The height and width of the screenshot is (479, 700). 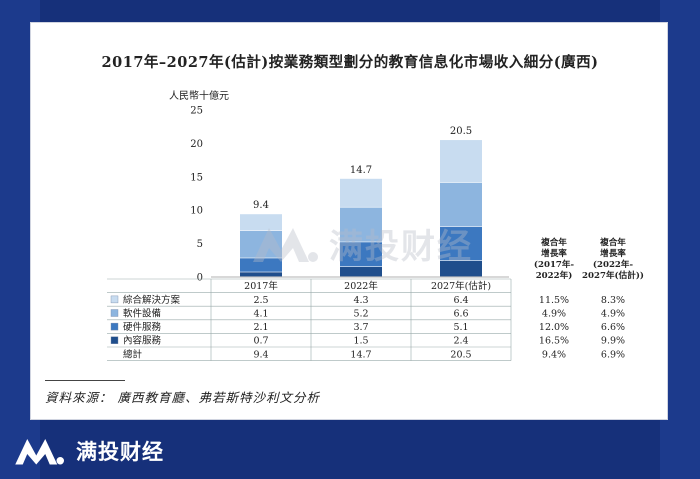 What do you see at coordinates (613, 341) in the screenshot?
I see `cagr-cell: 9.9%` at bounding box center [613, 341].